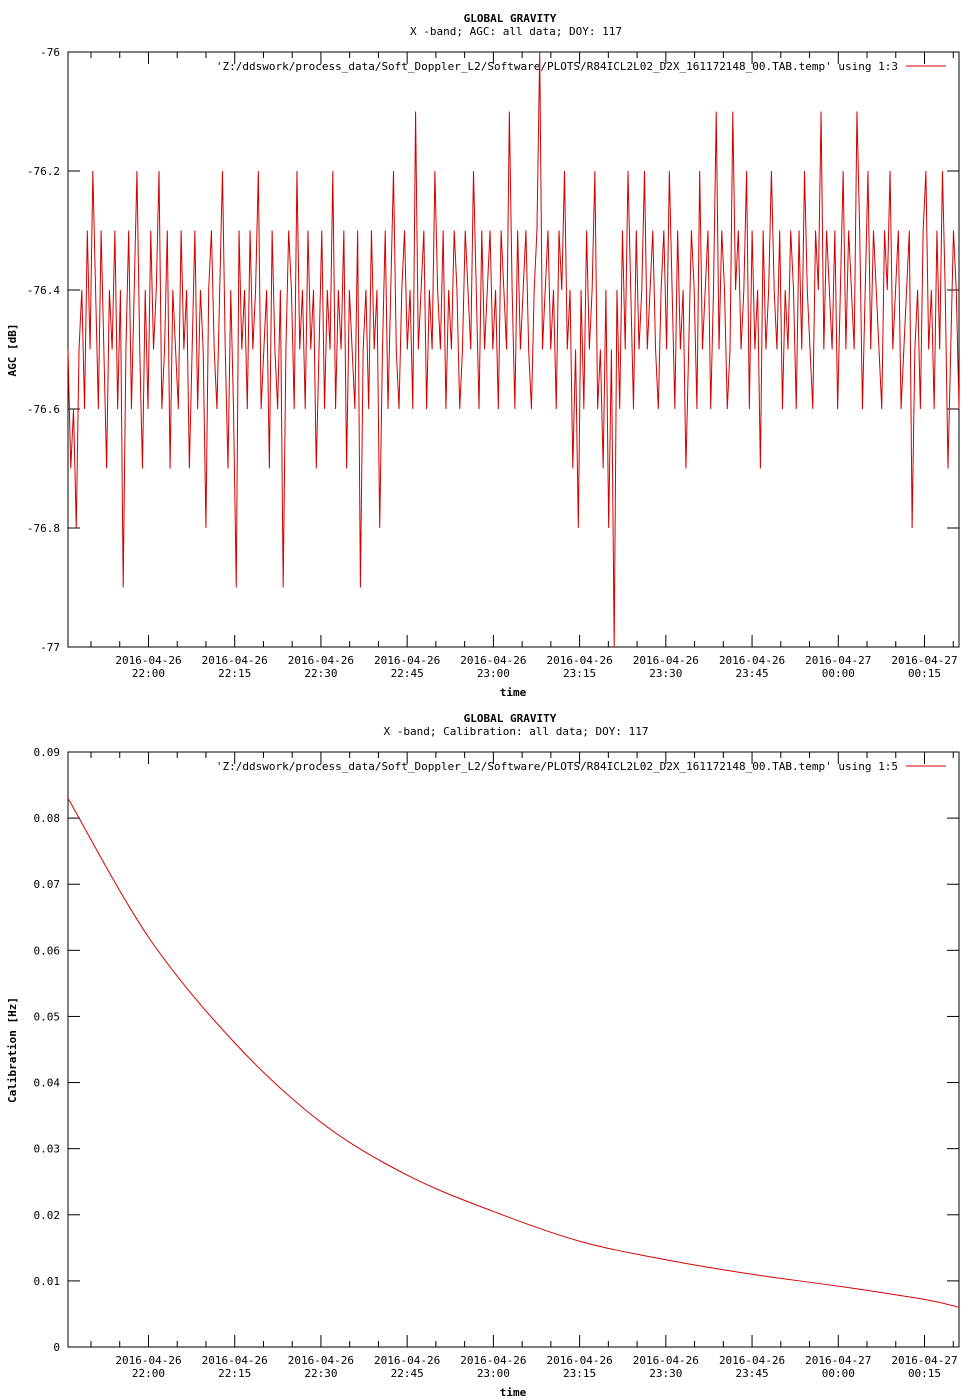 This screenshot has width=980, height=1400. What do you see at coordinates (47, 1149) in the screenshot?
I see `calibration-y-tick-label: 0.03` at bounding box center [47, 1149].